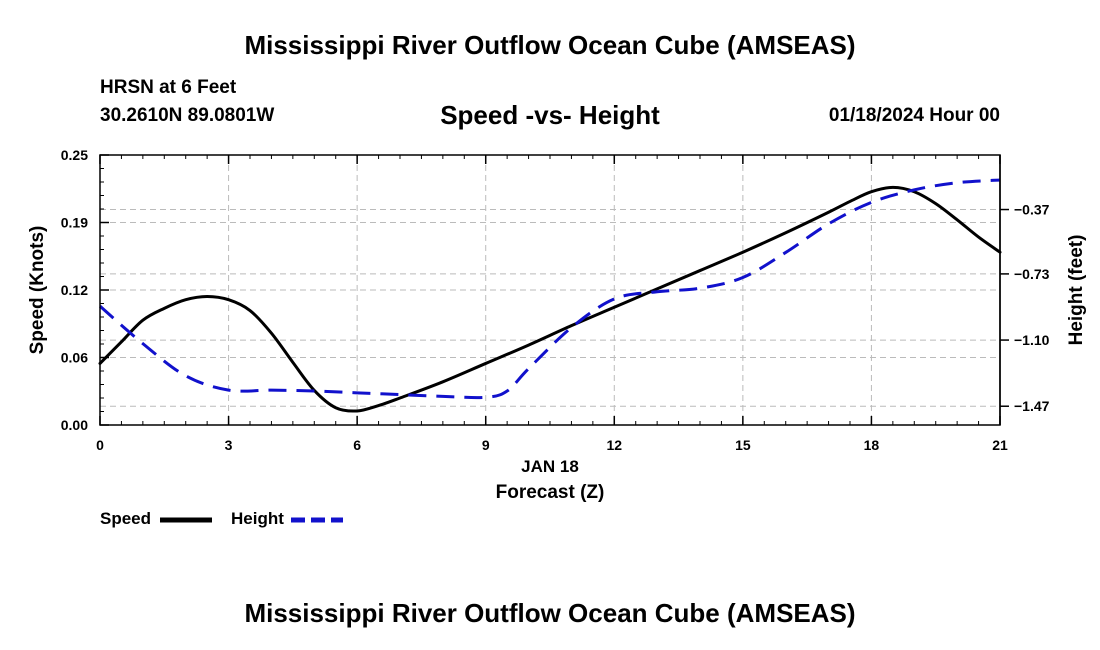  What do you see at coordinates (168, 87) in the screenshot?
I see `station-label: HRSN at 6 Feet` at bounding box center [168, 87].